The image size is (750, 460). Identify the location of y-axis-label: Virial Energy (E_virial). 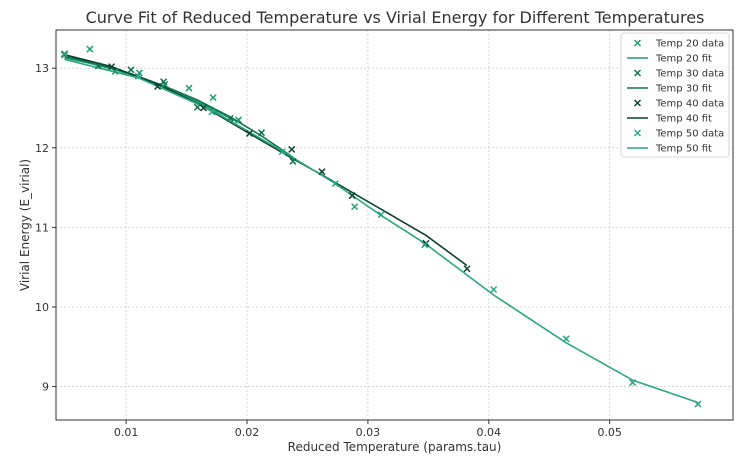
(25, 225).